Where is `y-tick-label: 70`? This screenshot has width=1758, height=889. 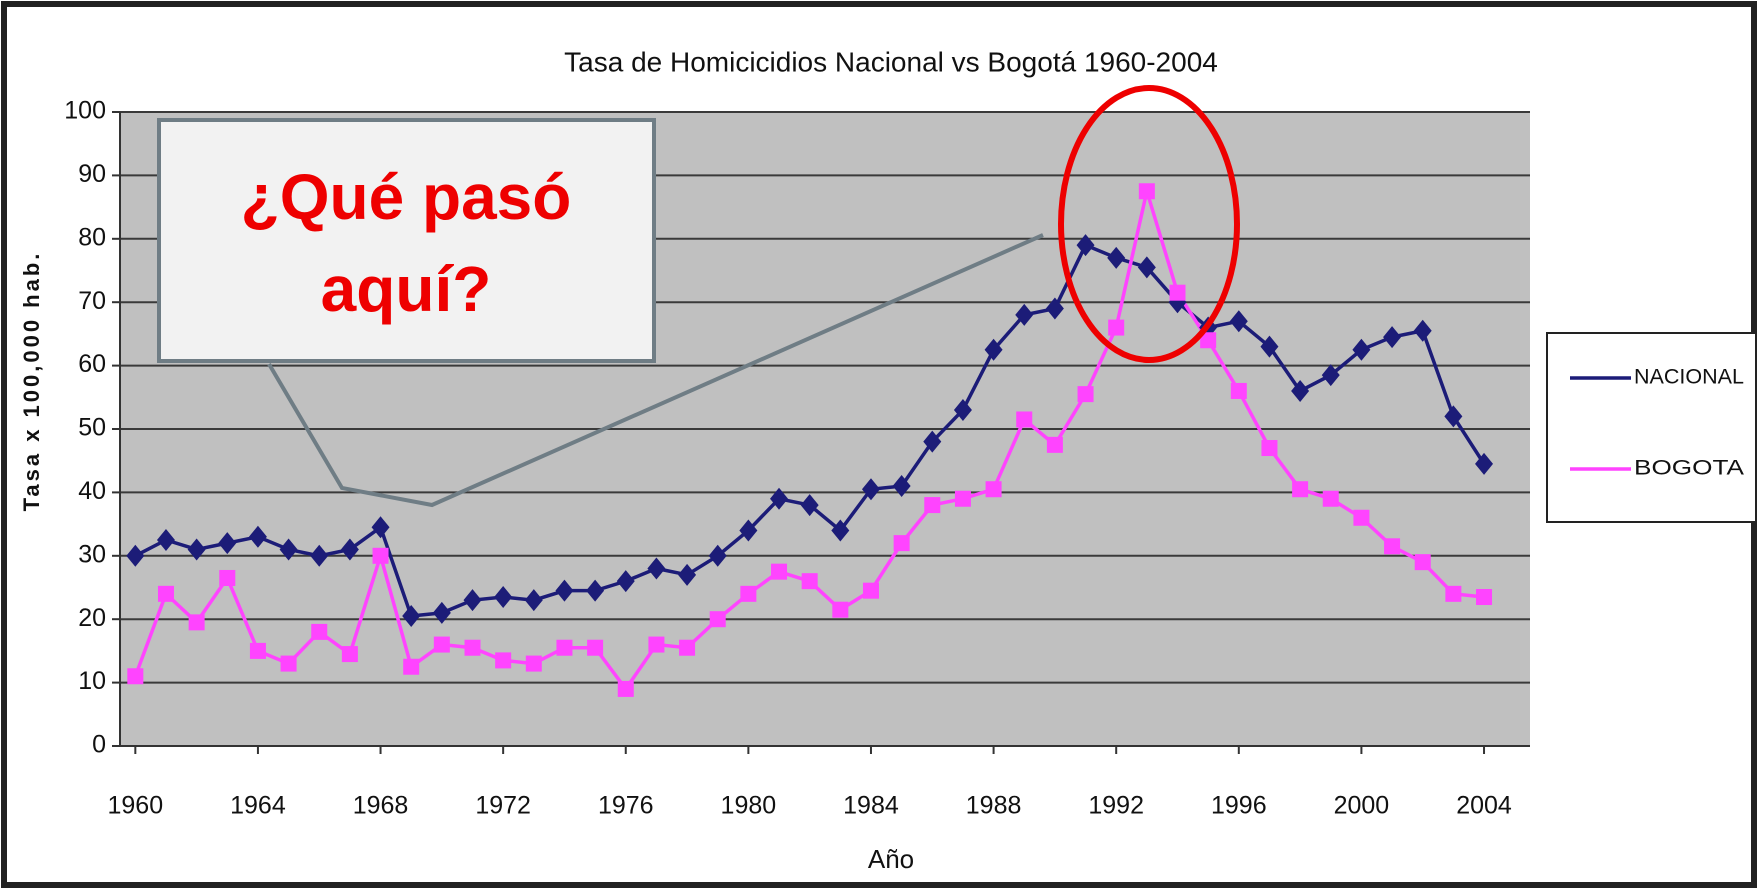
y-tick-label: 70 is located at coordinates (92, 301).